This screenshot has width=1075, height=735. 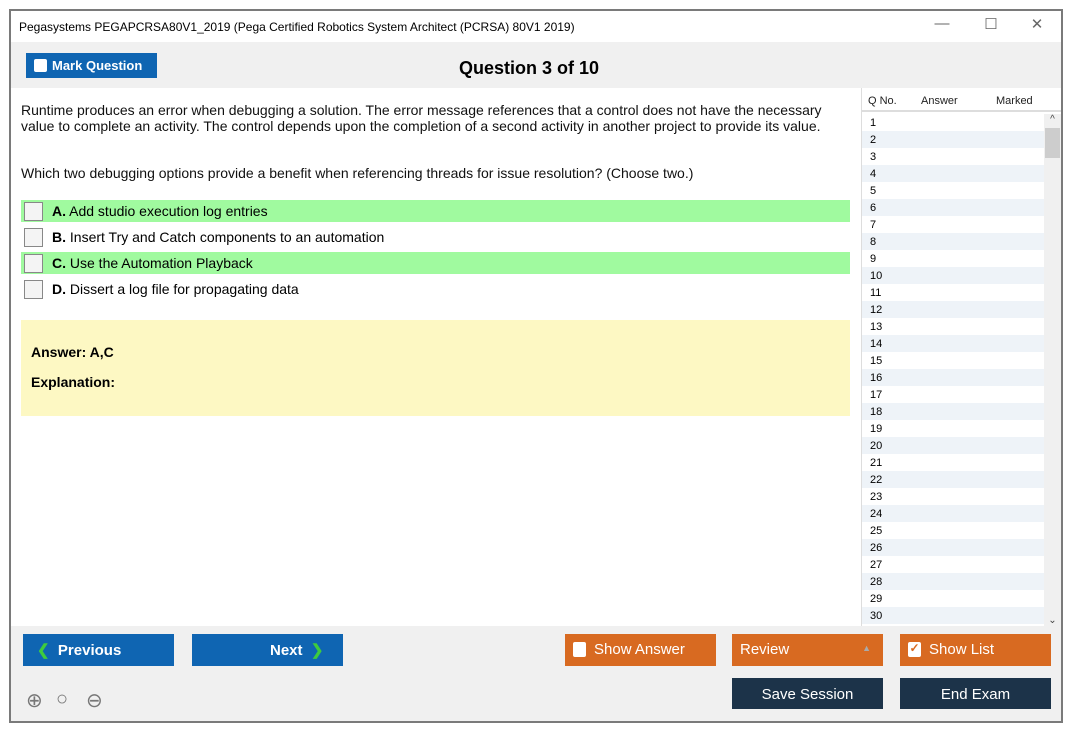 I want to click on list-row: 5, so click(x=873, y=191).